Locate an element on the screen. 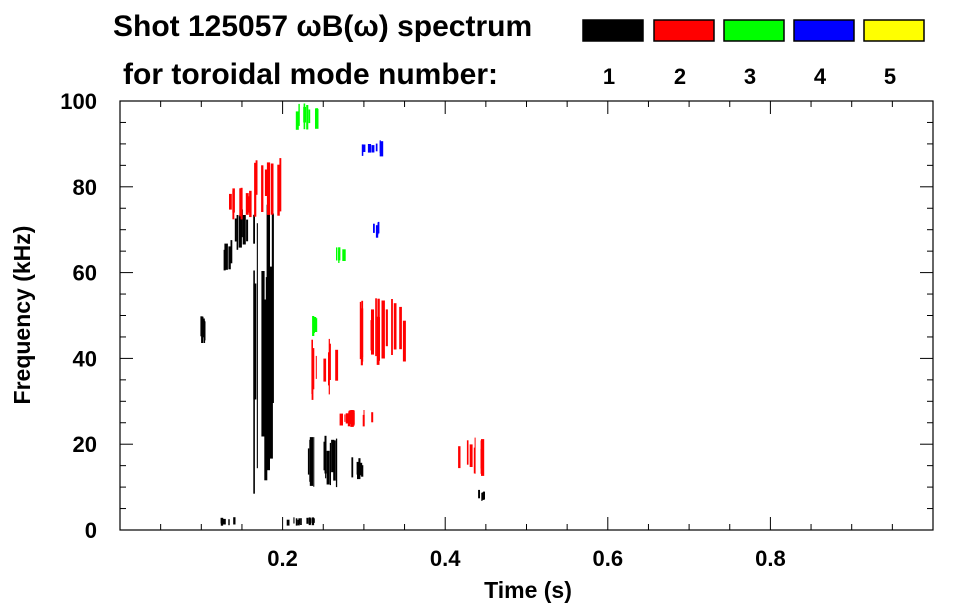 The height and width of the screenshot is (615, 963). x-tick-label: 0.8 is located at coordinates (770, 558).